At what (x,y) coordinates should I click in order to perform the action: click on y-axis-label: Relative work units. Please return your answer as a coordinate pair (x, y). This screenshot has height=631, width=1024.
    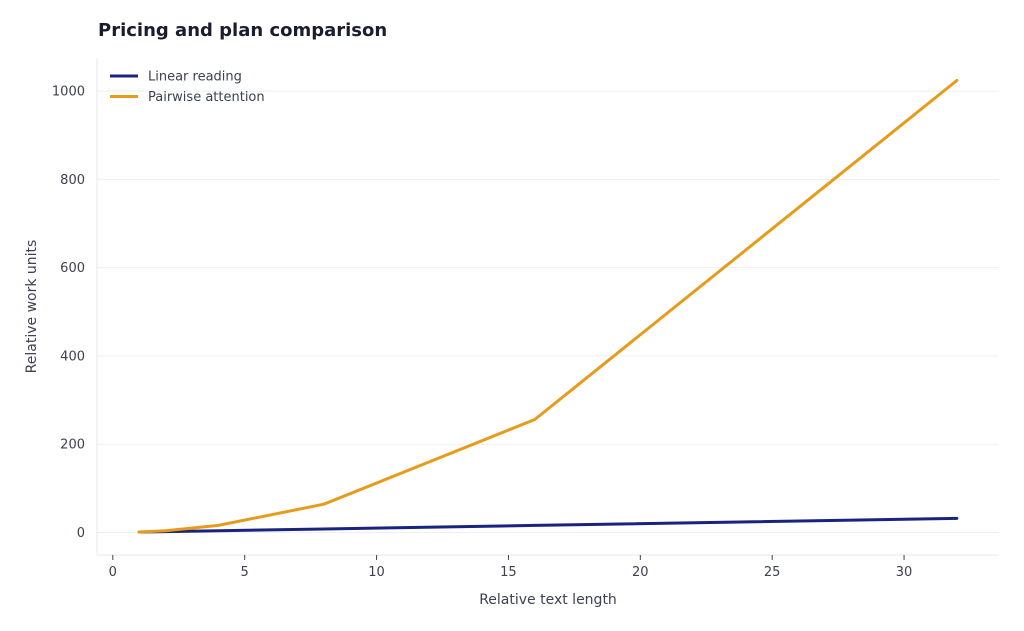
    Looking at the image, I should click on (32, 307).